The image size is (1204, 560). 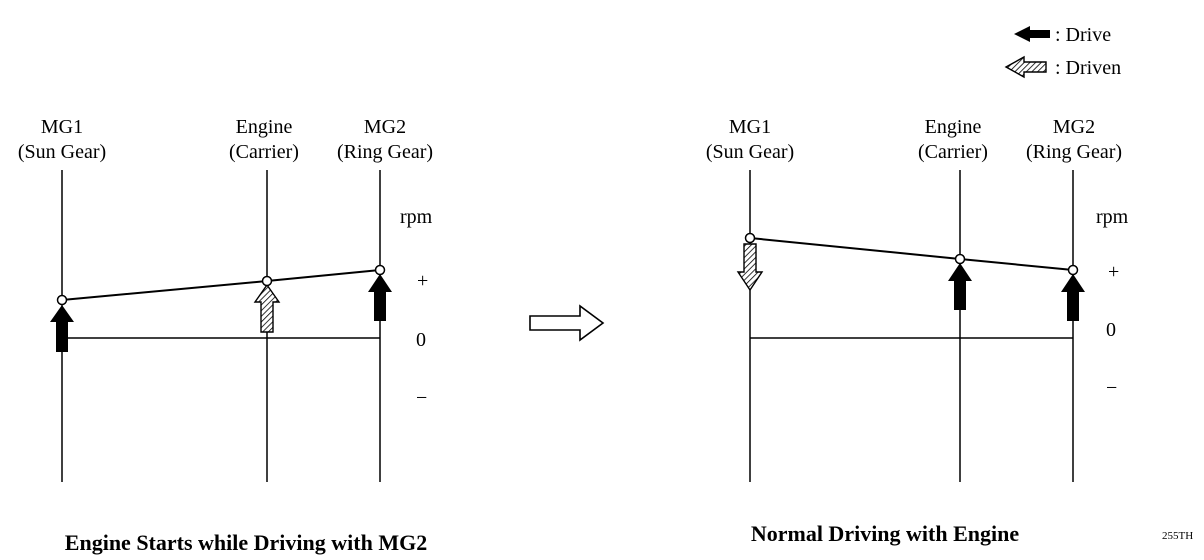 What do you see at coordinates (1062, 51) in the screenshot?
I see `legend: : Drive : Driven` at bounding box center [1062, 51].